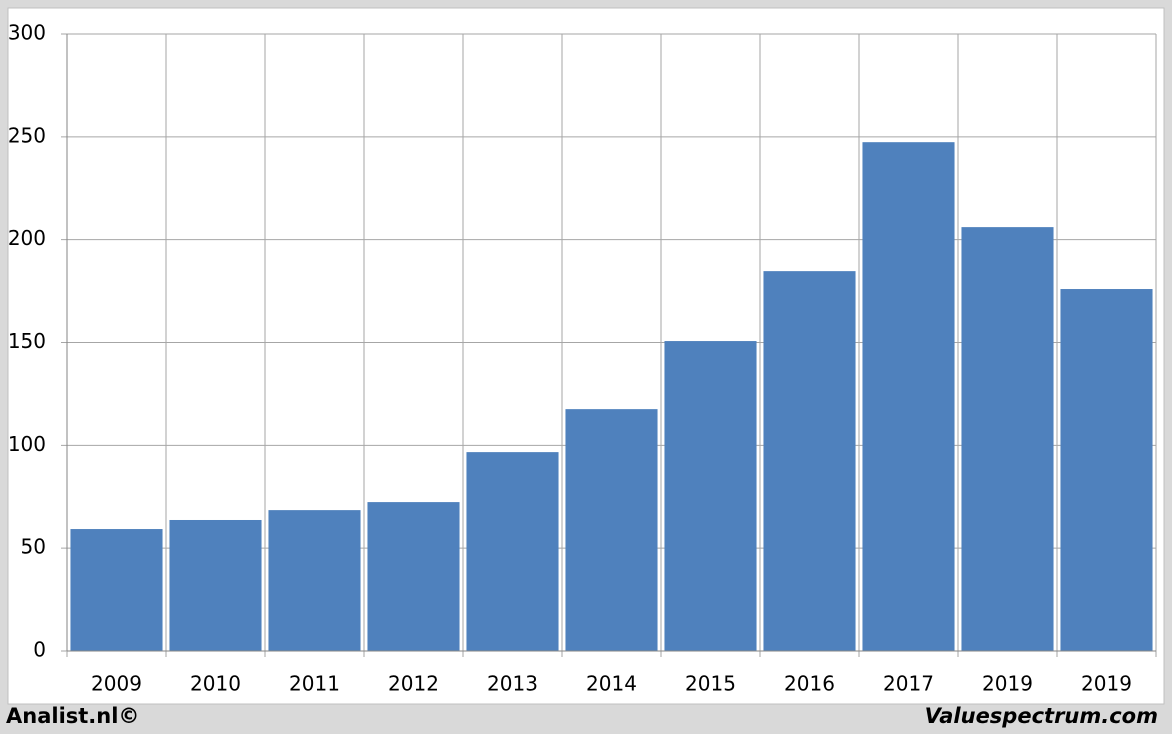 The image size is (1172, 734). Describe the element at coordinates (809, 684) in the screenshot. I see `x-tick-label: 2016` at that location.